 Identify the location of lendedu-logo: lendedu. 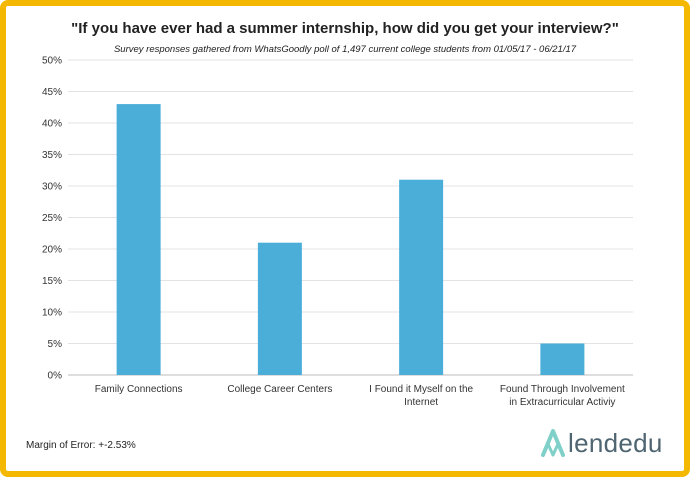
(601, 443).